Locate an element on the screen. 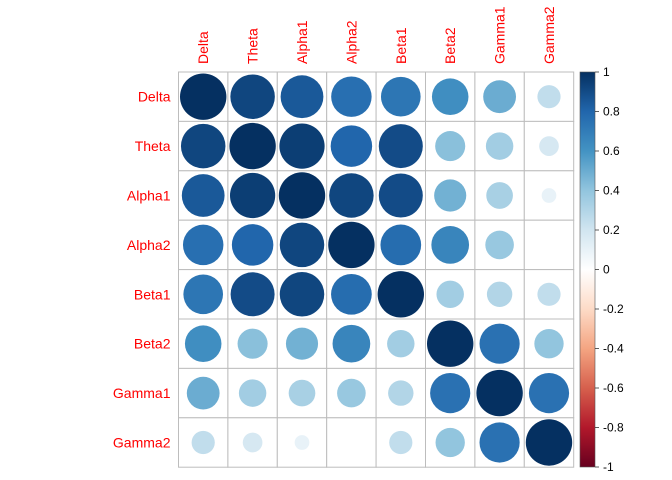 The width and height of the screenshot is (672, 480). circle-theta-beta1 is located at coordinates (400, 146).